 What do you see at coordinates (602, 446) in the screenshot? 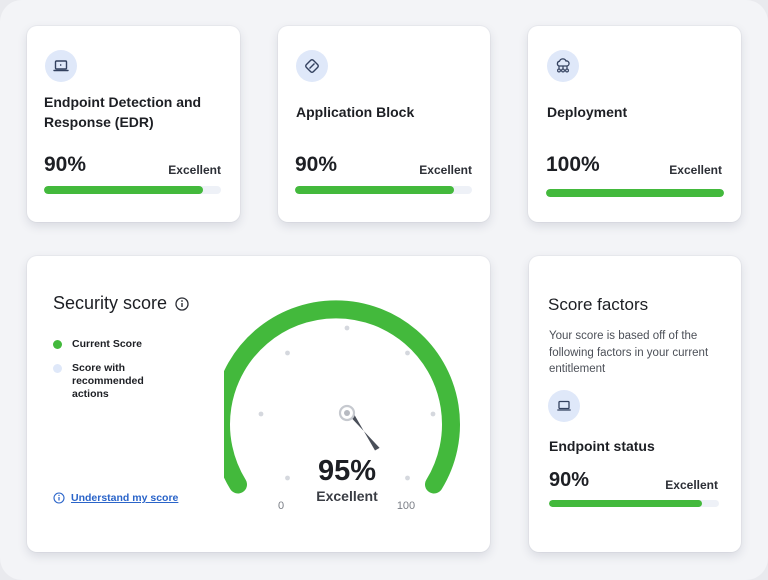
I see `endpoint-status-title: Endpoint status` at bounding box center [602, 446].